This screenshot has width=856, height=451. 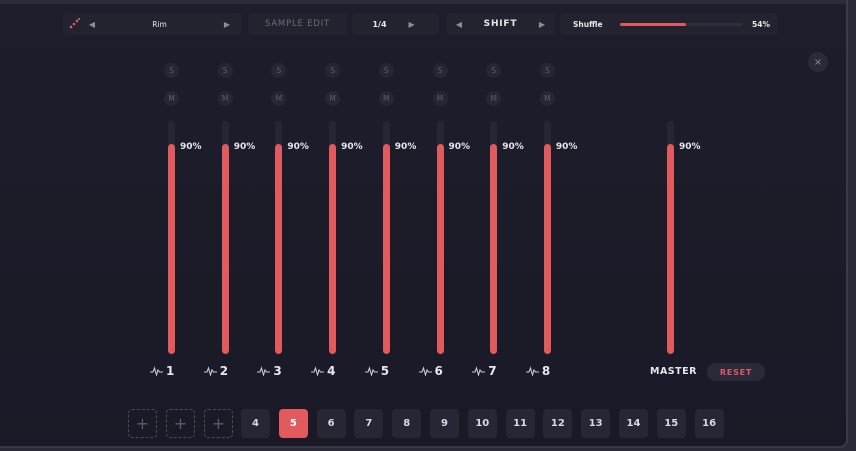 I want to click on channel-number: 8, so click(x=546, y=371).